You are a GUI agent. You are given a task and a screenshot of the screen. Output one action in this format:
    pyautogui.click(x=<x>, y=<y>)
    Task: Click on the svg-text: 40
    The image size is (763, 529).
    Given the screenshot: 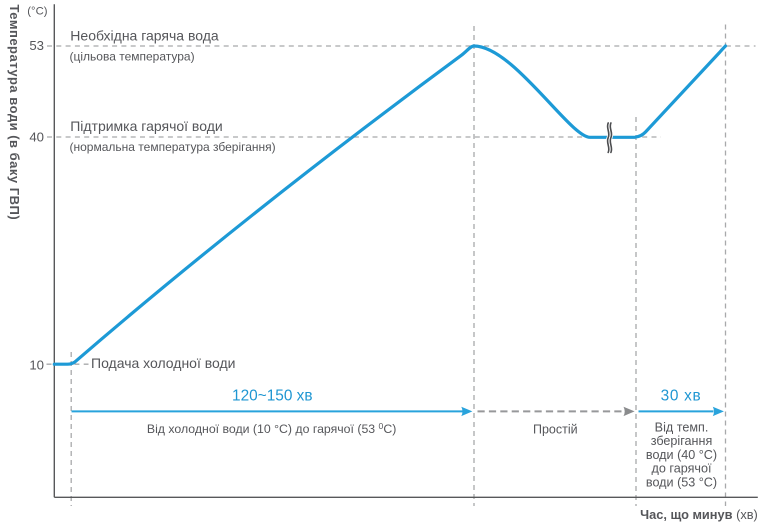 What is the action you would take?
    pyautogui.click(x=36, y=137)
    